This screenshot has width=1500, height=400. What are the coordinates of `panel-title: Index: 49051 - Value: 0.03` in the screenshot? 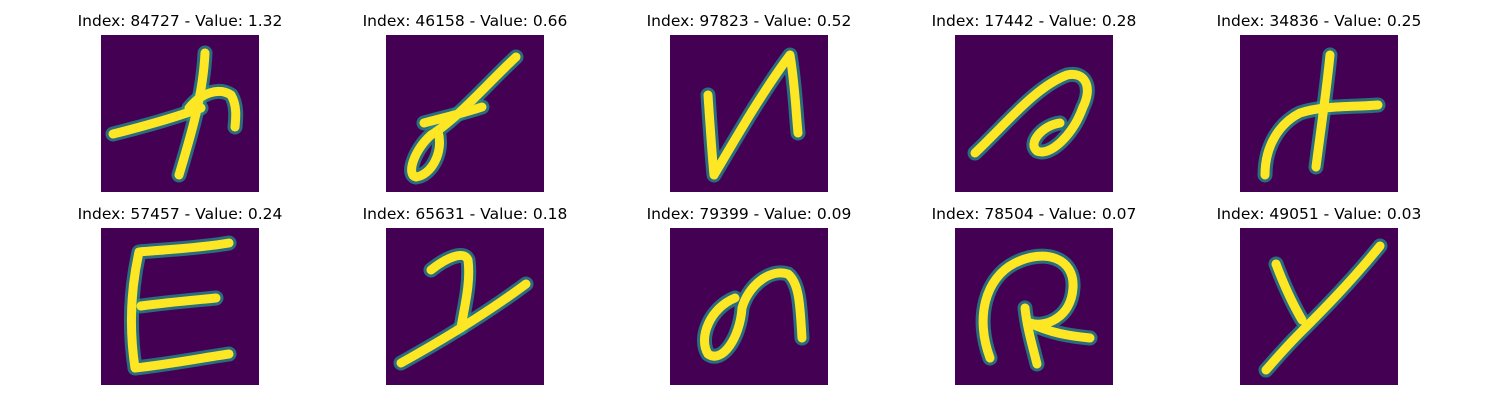 It's located at (1319, 214).